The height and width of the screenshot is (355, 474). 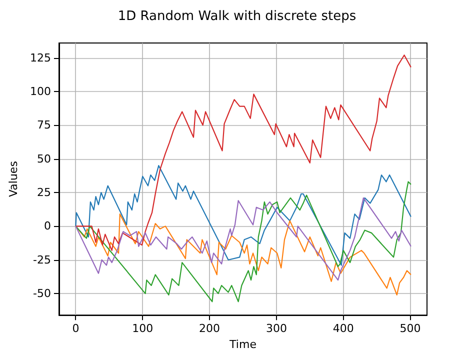 I want to click on x-axis-title: Time, so click(x=242, y=344).